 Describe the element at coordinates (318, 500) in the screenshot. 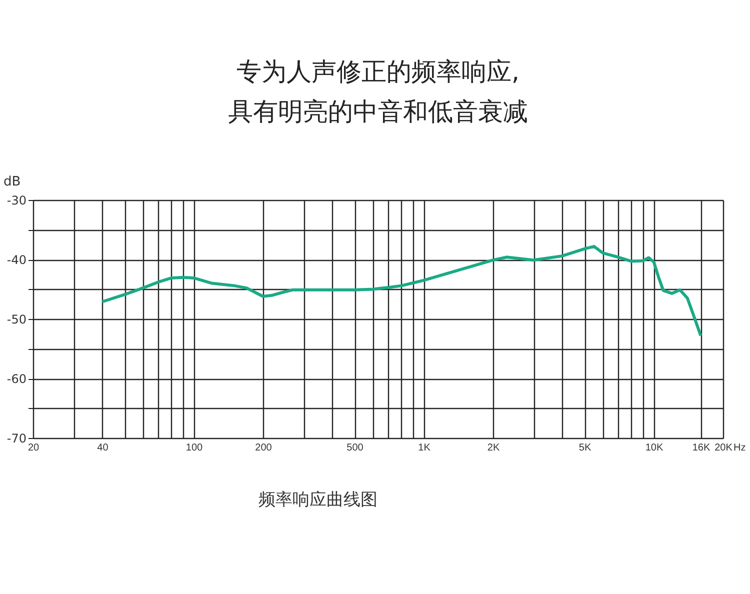

I see `text: 频率响应曲线图` at that location.